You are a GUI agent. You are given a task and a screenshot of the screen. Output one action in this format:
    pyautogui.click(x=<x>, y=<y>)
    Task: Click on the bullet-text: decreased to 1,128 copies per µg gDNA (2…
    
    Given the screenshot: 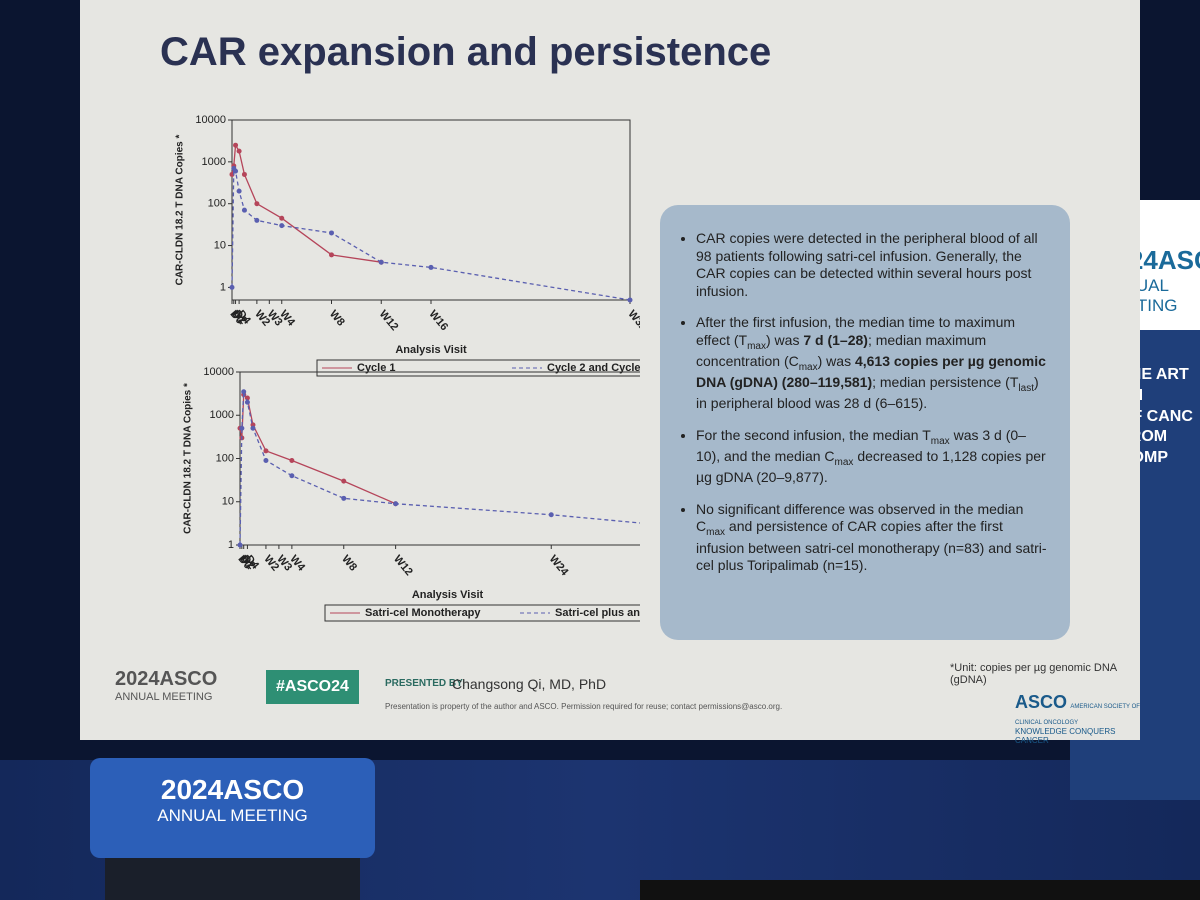 What is the action you would take?
    pyautogui.click(x=871, y=467)
    